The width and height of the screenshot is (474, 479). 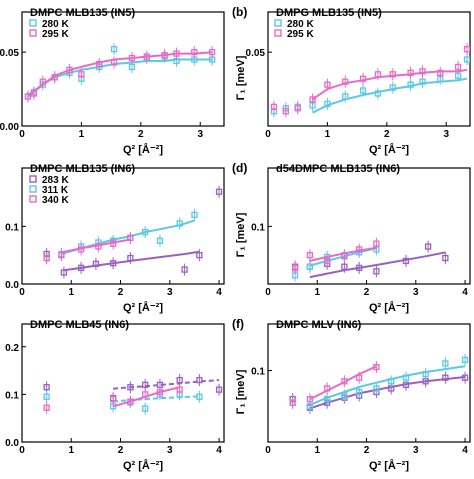 What do you see at coordinates (241, 234) in the screenshot?
I see `y-axis-label: Γ₁ [meV]` at bounding box center [241, 234].